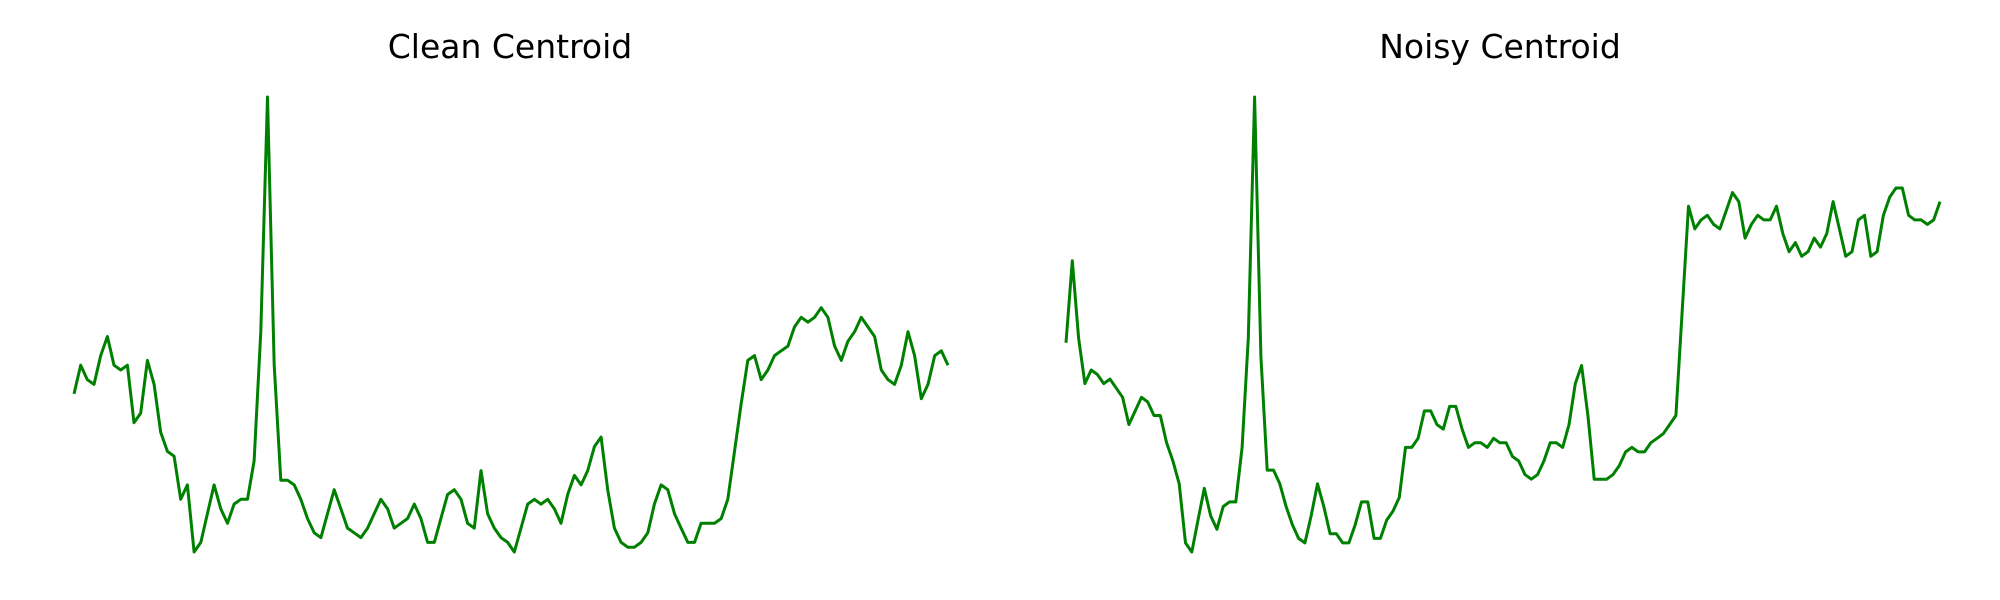 This screenshot has width=2000, height=600. I want to click on clean-centroid-title: Clean Centroid, so click(510, 46).